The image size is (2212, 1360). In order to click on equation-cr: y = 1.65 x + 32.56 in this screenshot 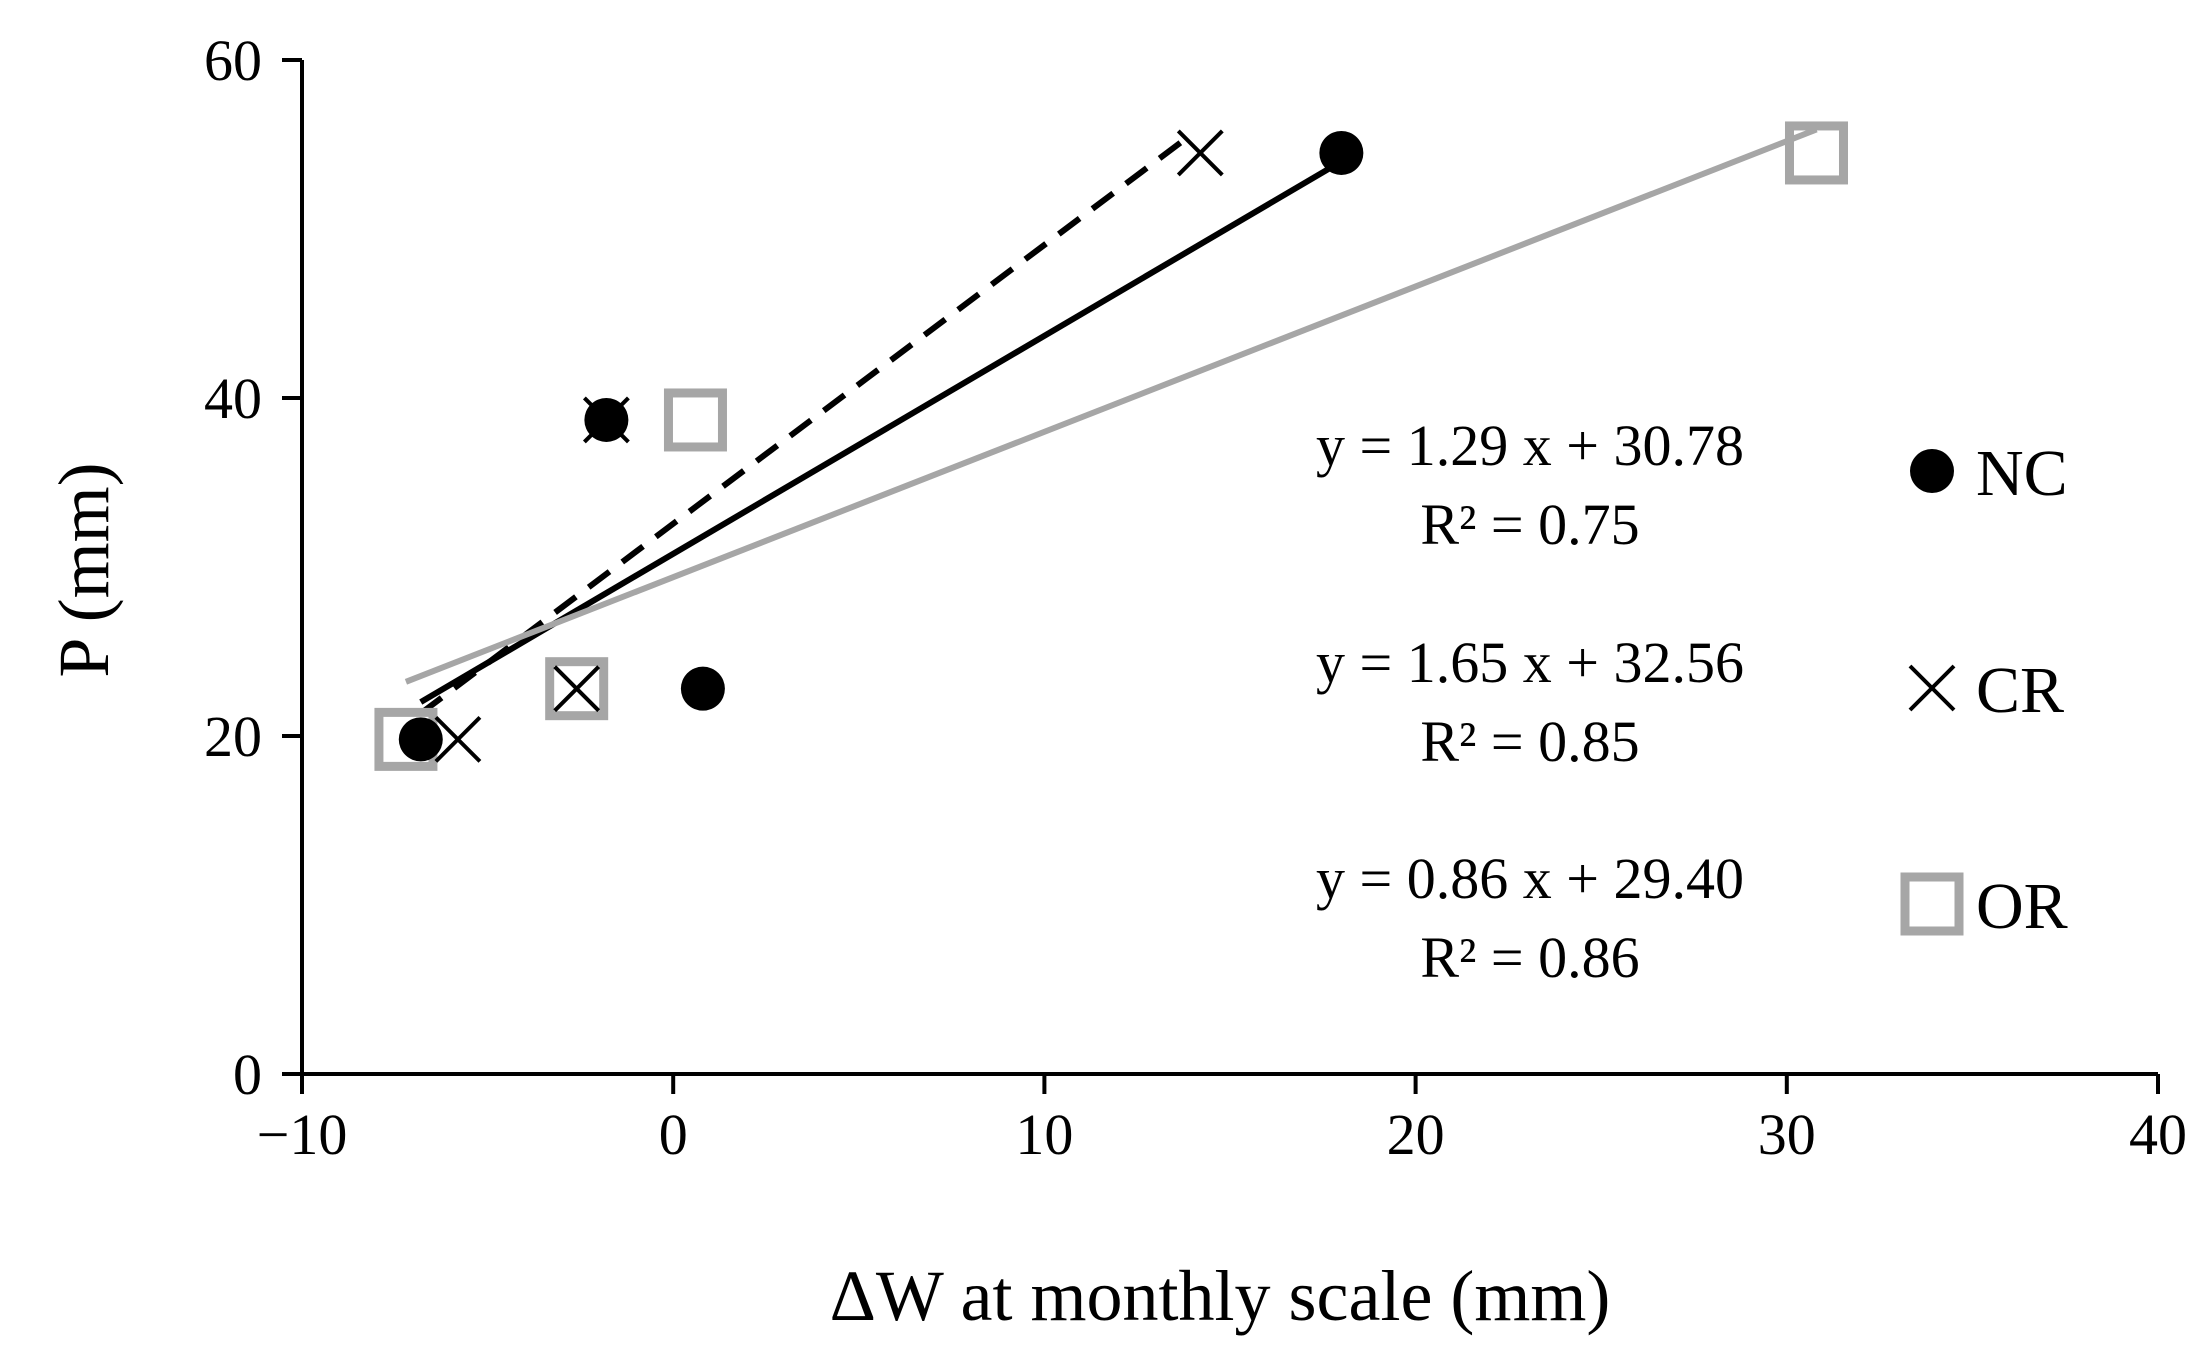, I will do `click(1530, 662)`.